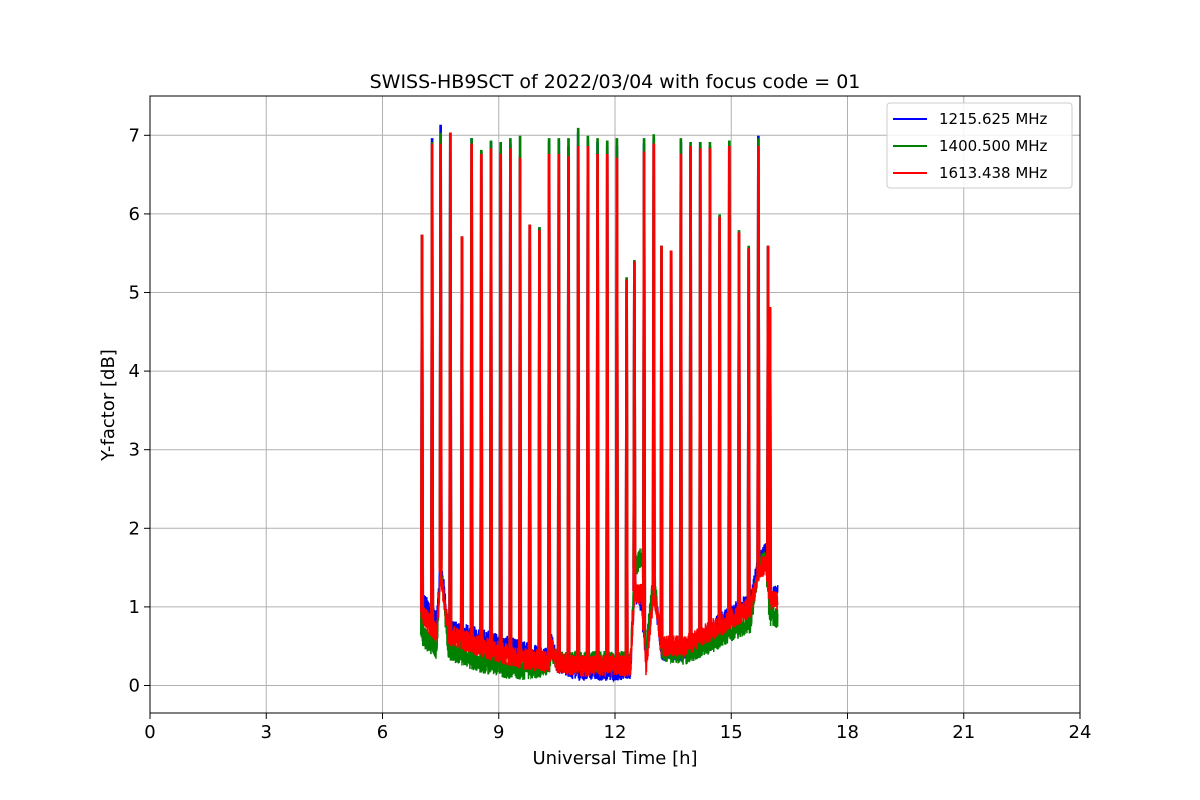 The width and height of the screenshot is (1200, 800). Describe the element at coordinates (134, 214) in the screenshot. I see `y-tick-label: 6` at that location.